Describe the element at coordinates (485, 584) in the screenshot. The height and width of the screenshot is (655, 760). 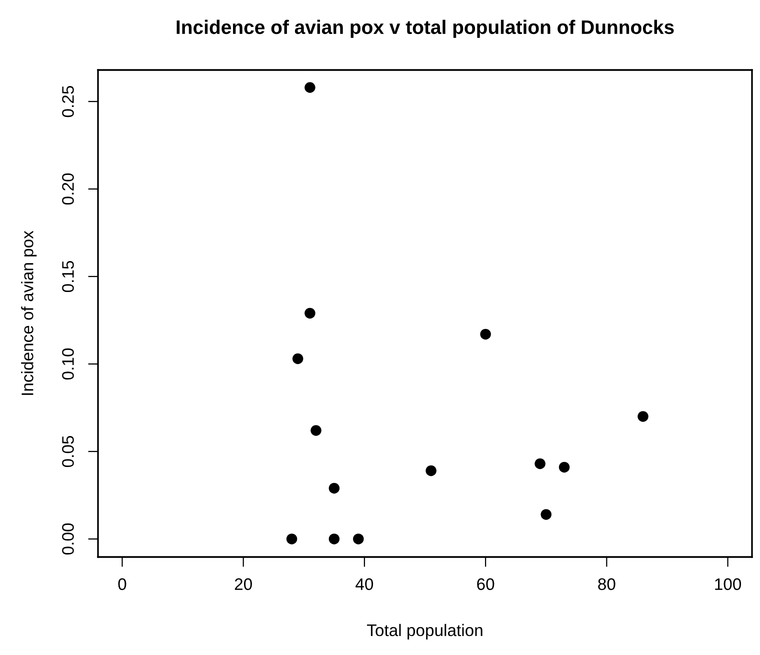
I see `x-tick-label: 60` at that location.